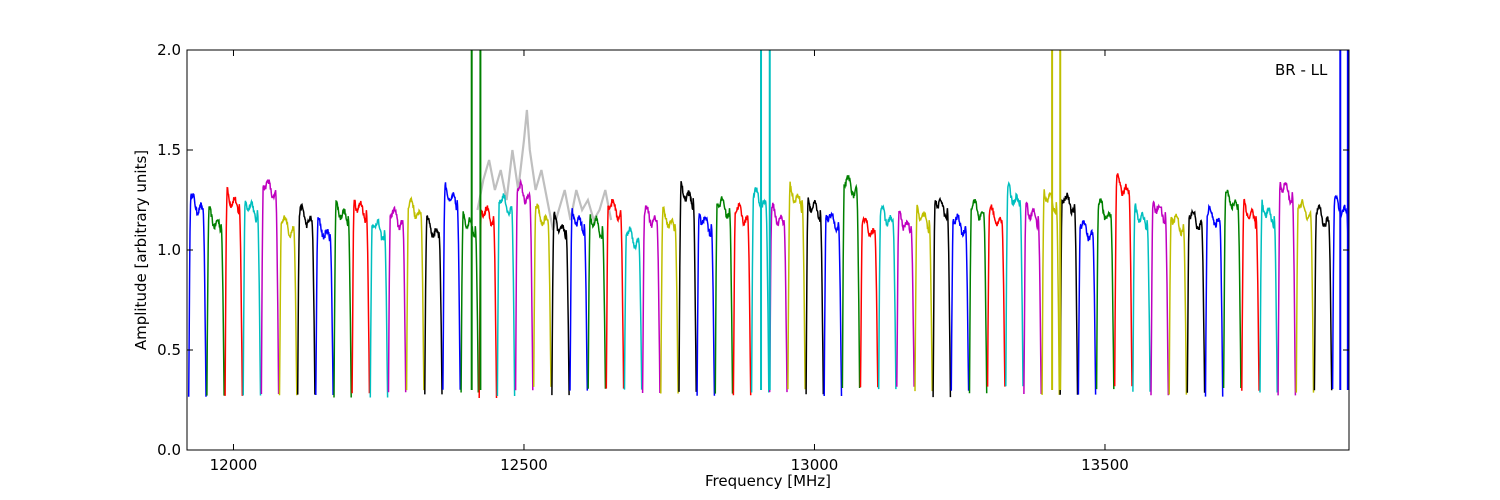 The image size is (1500, 500). I want to click on x-axis-label: Frequency [MHz], so click(768, 481).